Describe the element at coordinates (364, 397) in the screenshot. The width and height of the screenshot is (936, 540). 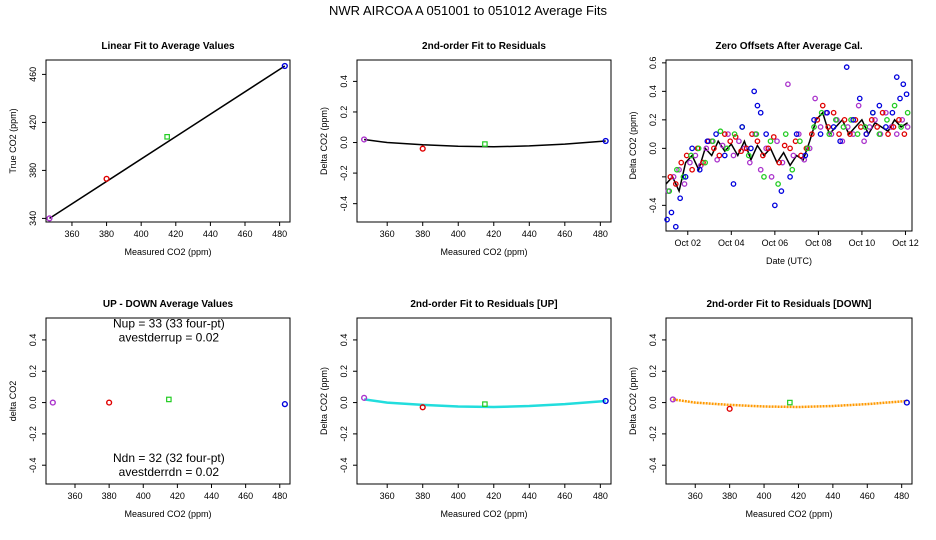
I see `data-point-purple` at that location.